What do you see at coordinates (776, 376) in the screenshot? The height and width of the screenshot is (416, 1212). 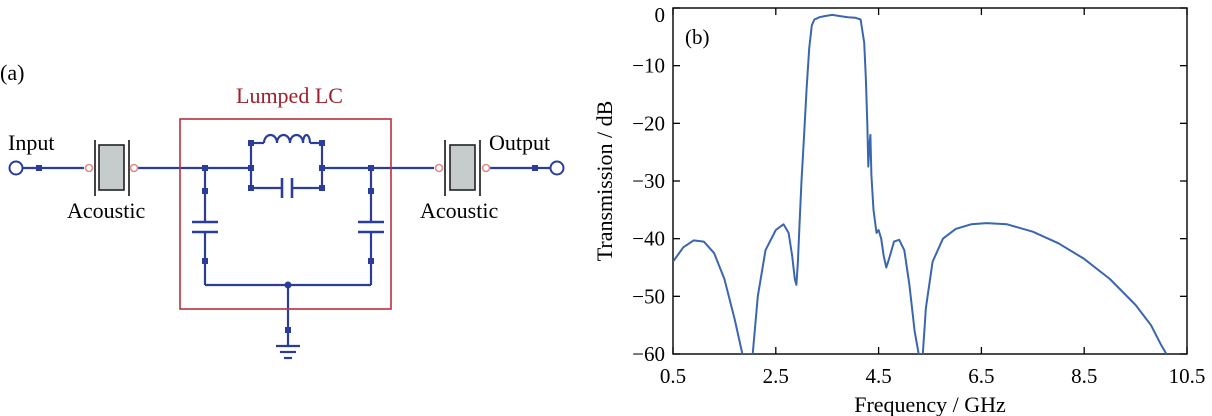 I see `x-tick-label: 2.5` at bounding box center [776, 376].